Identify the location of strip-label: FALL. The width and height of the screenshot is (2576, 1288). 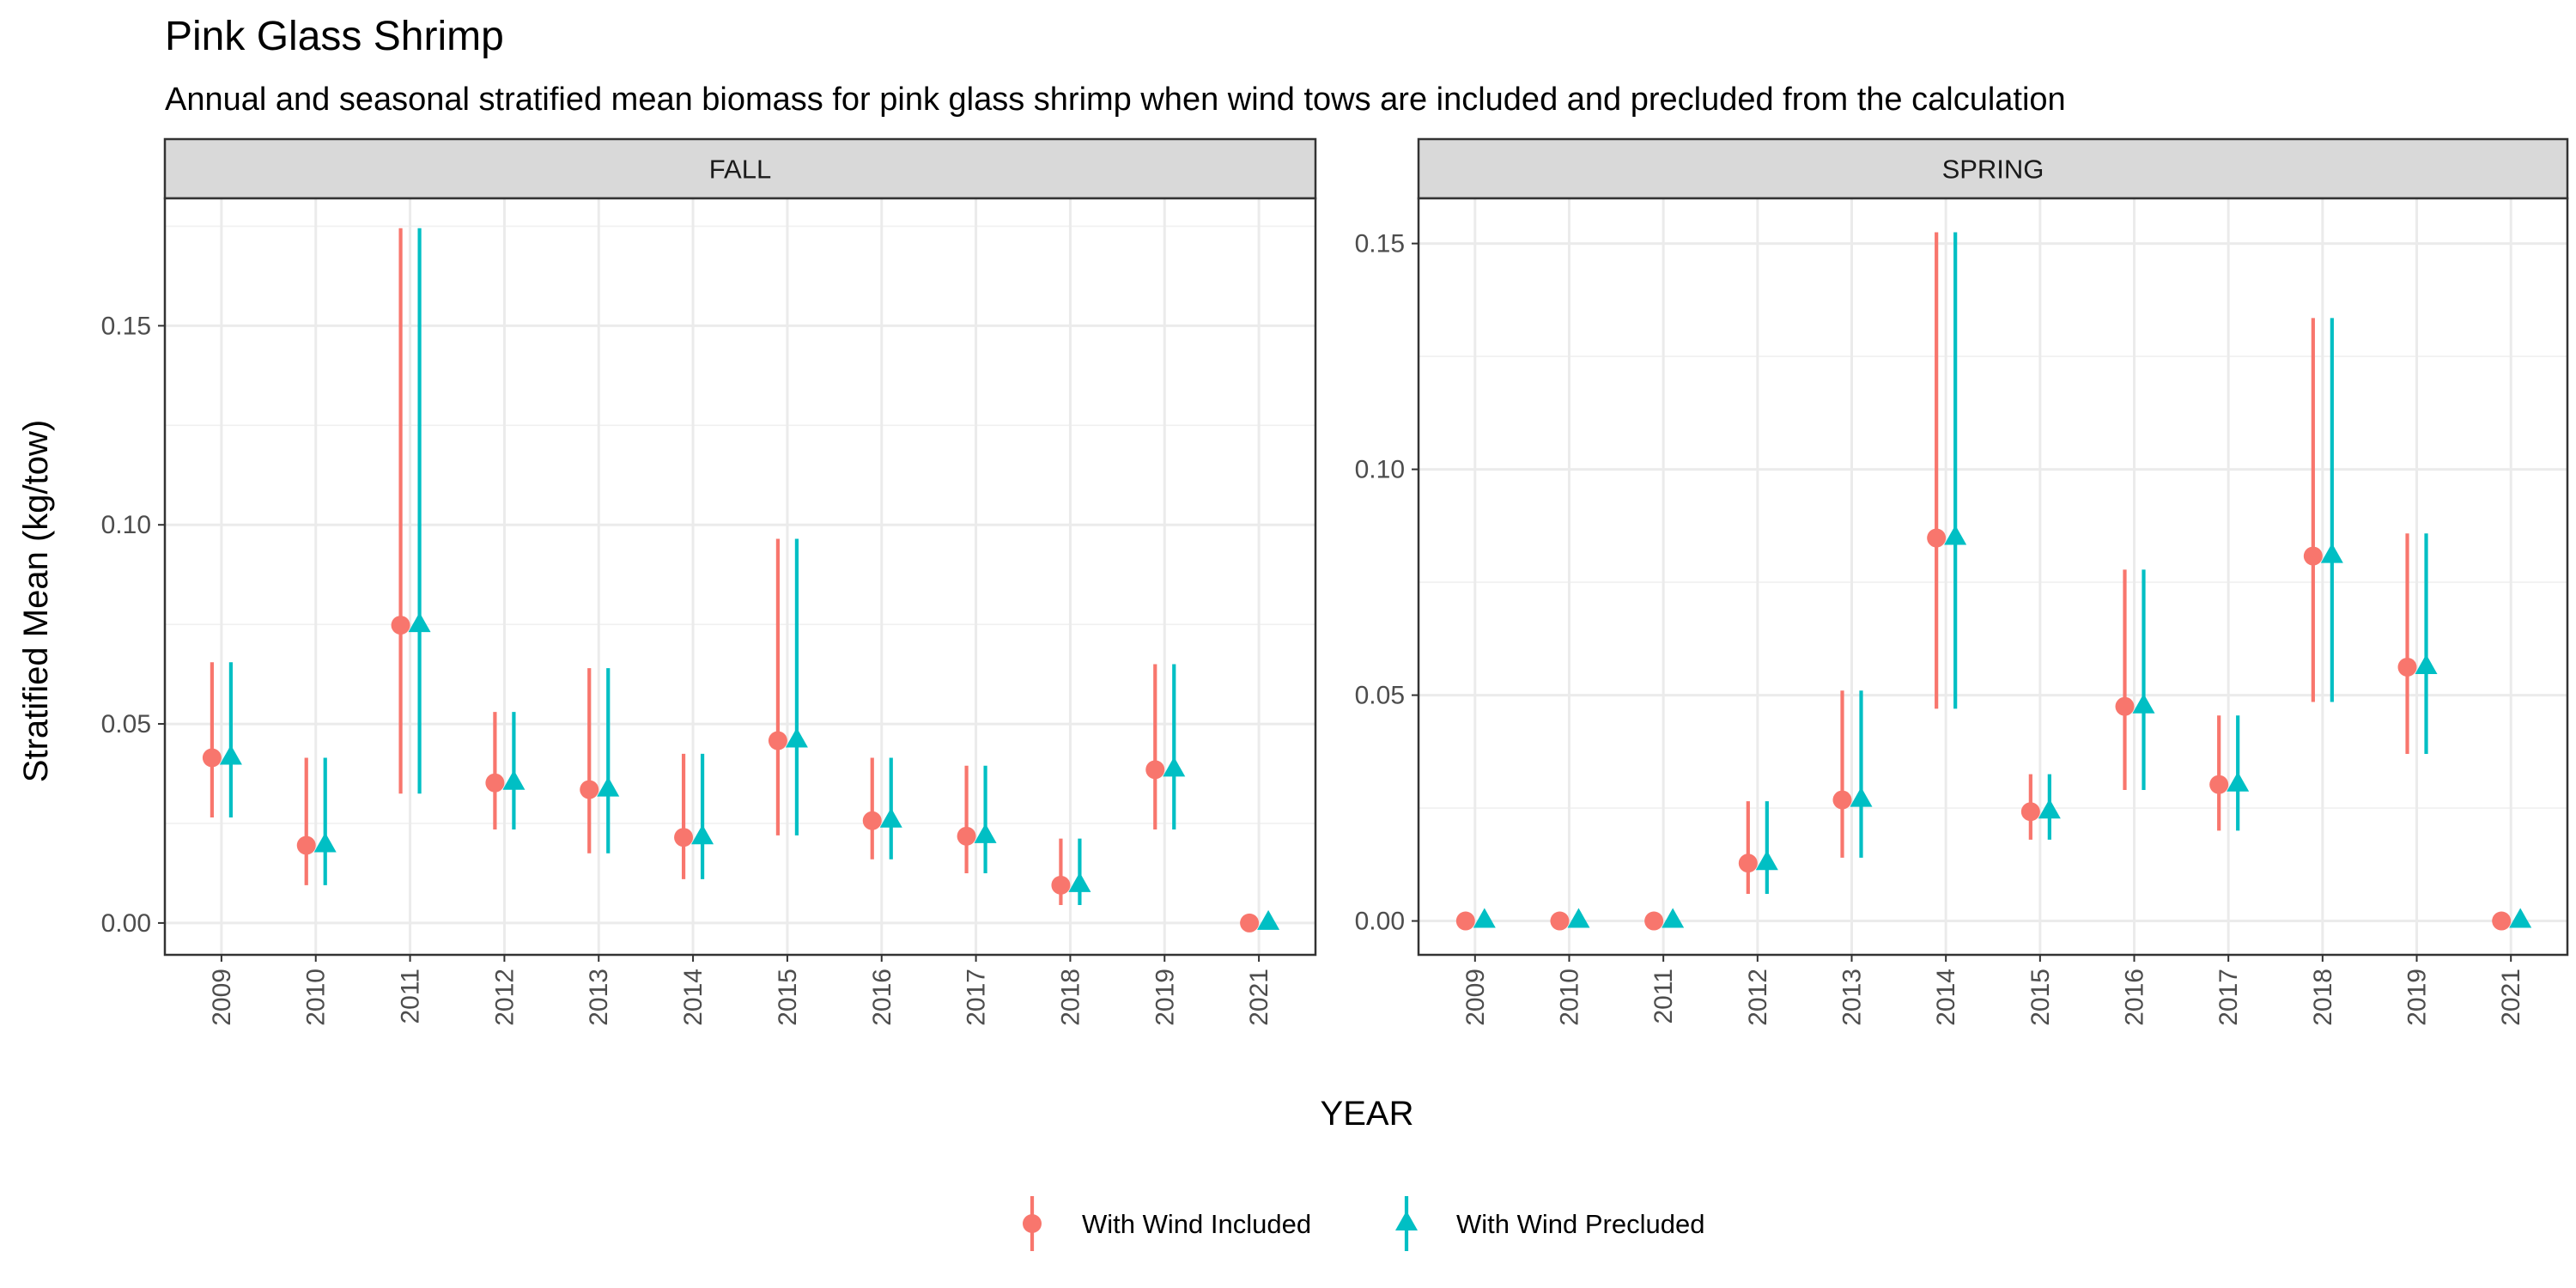
(740, 170).